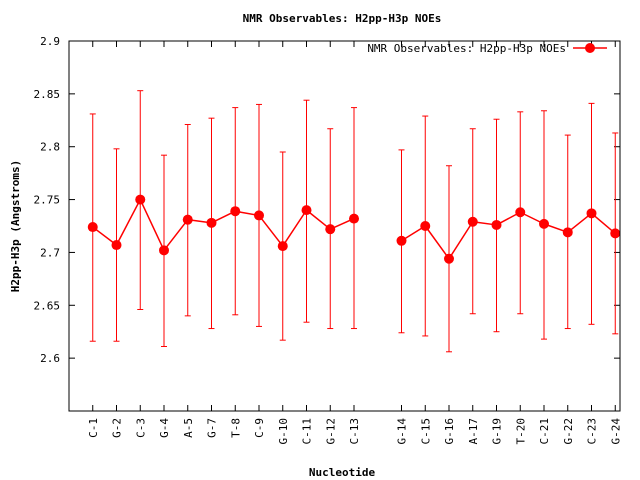 The width and height of the screenshot is (640, 480). Describe the element at coordinates (50, 252) in the screenshot. I see `y-tick-label: 2.7` at that location.